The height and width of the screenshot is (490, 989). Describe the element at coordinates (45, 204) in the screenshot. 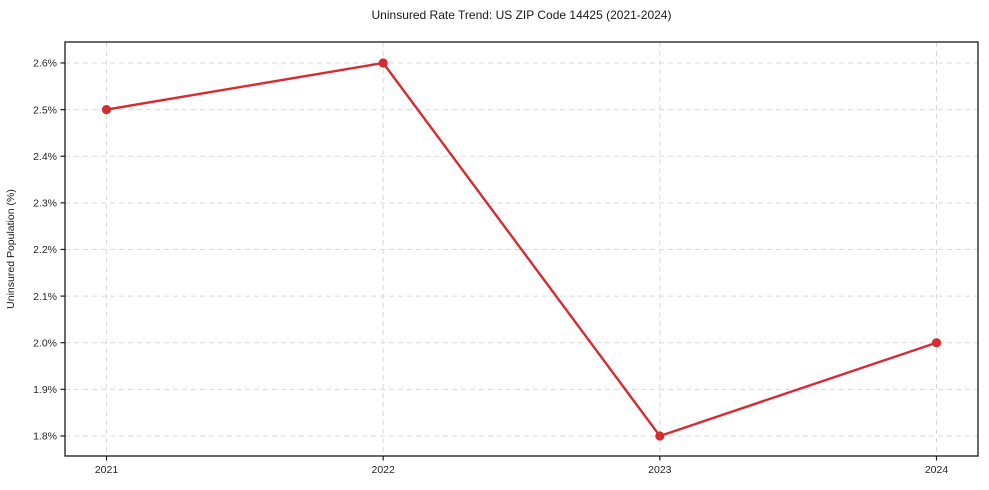

I see `y-tick-label: 2.3%` at that location.